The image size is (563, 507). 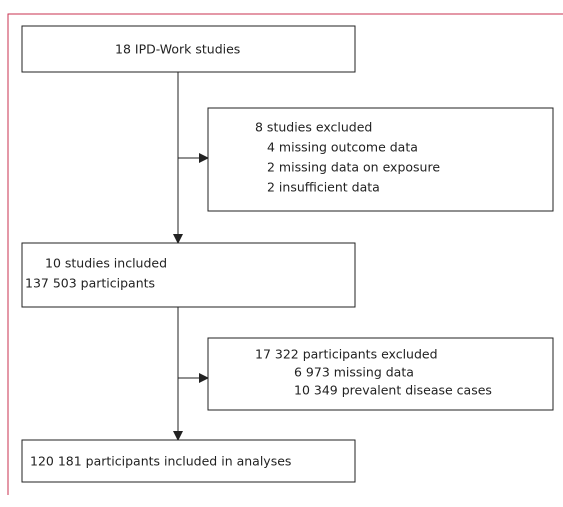 I want to click on node-line: 10 349 prevalent disease cases, so click(x=393, y=390).